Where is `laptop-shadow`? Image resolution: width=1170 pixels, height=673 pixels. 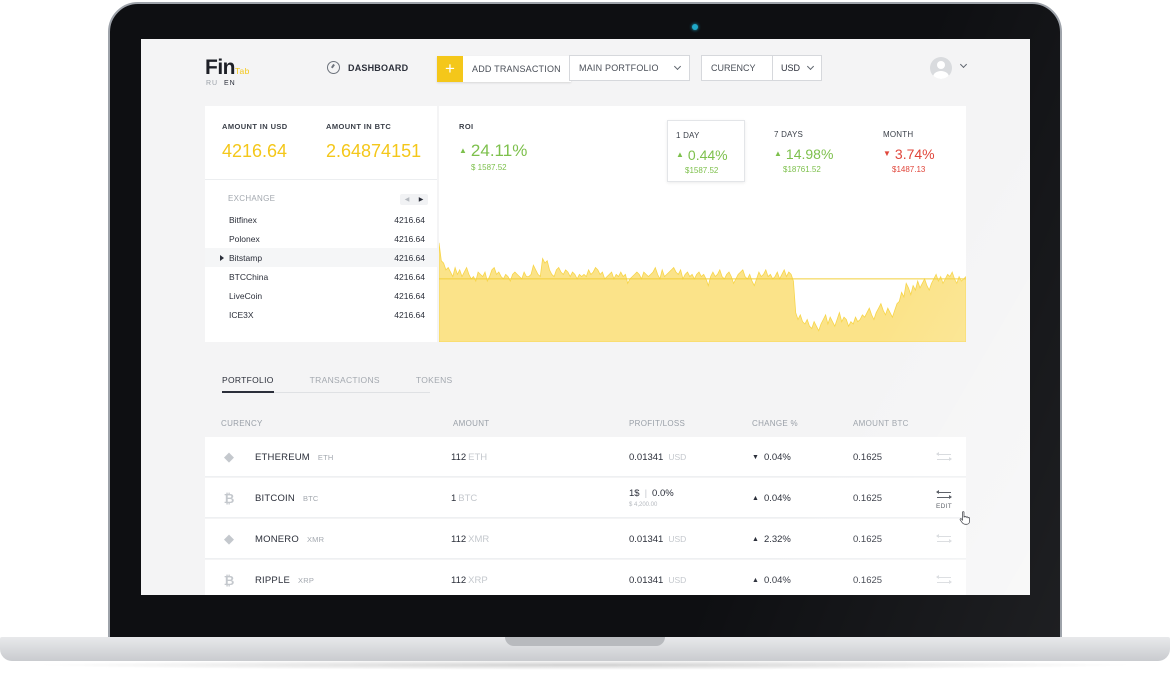
laptop-shadow is located at coordinates (585, 665).